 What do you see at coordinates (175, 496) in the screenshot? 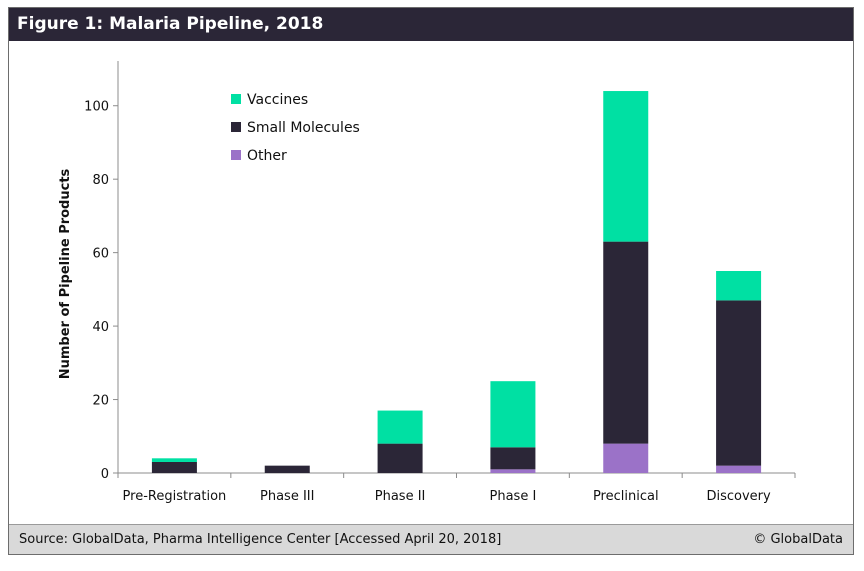
I see `x-tick-label: Pre-Registration` at bounding box center [175, 496].